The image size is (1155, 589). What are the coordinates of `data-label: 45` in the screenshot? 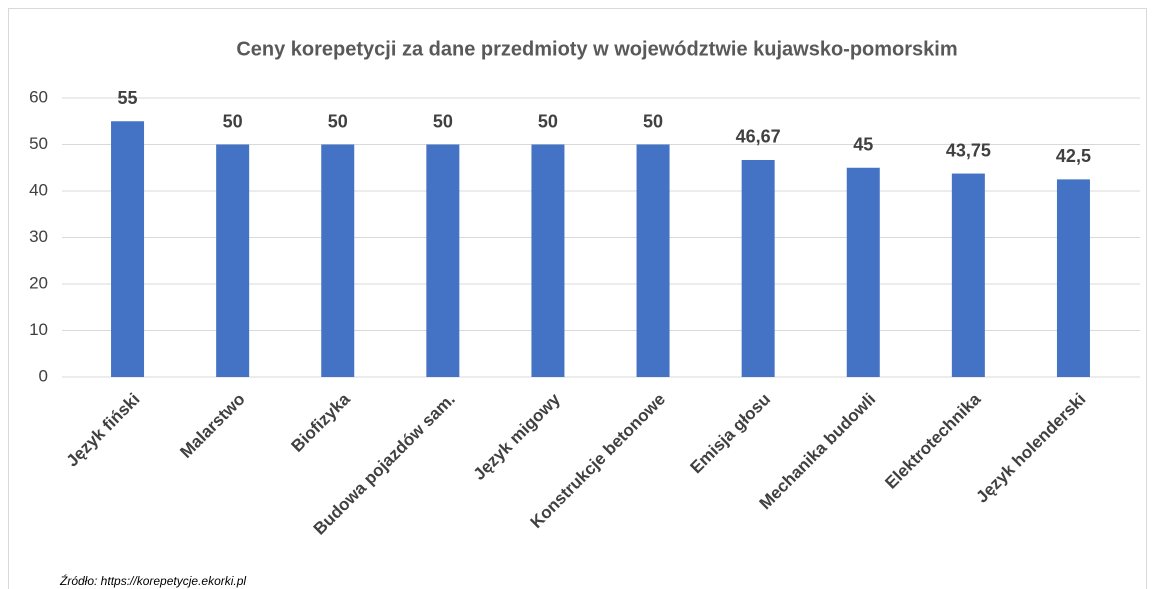 It's located at (863, 145).